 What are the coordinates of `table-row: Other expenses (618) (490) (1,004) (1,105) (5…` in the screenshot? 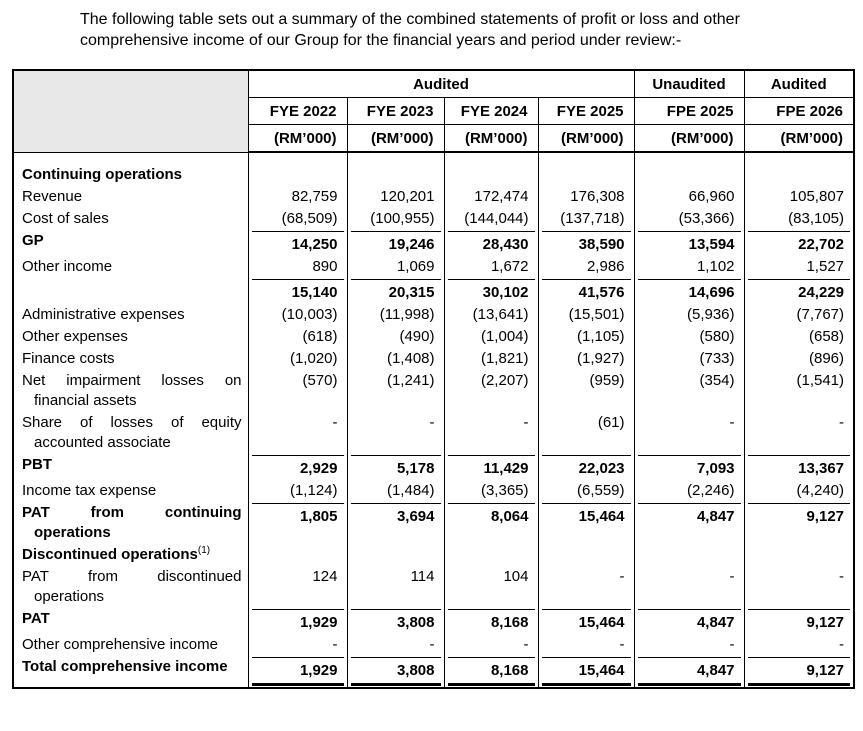 It's located at (434, 337).